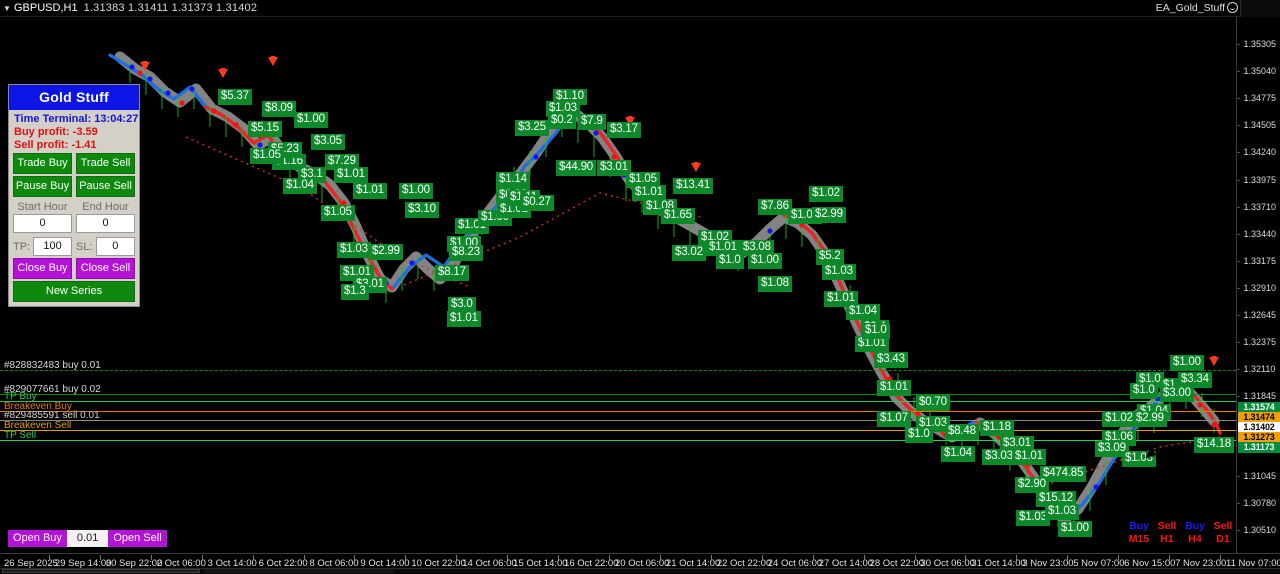 This screenshot has width=1280, height=574. What do you see at coordinates (592, 122) in the screenshot?
I see `profit-tag: $7.9` at bounding box center [592, 122].